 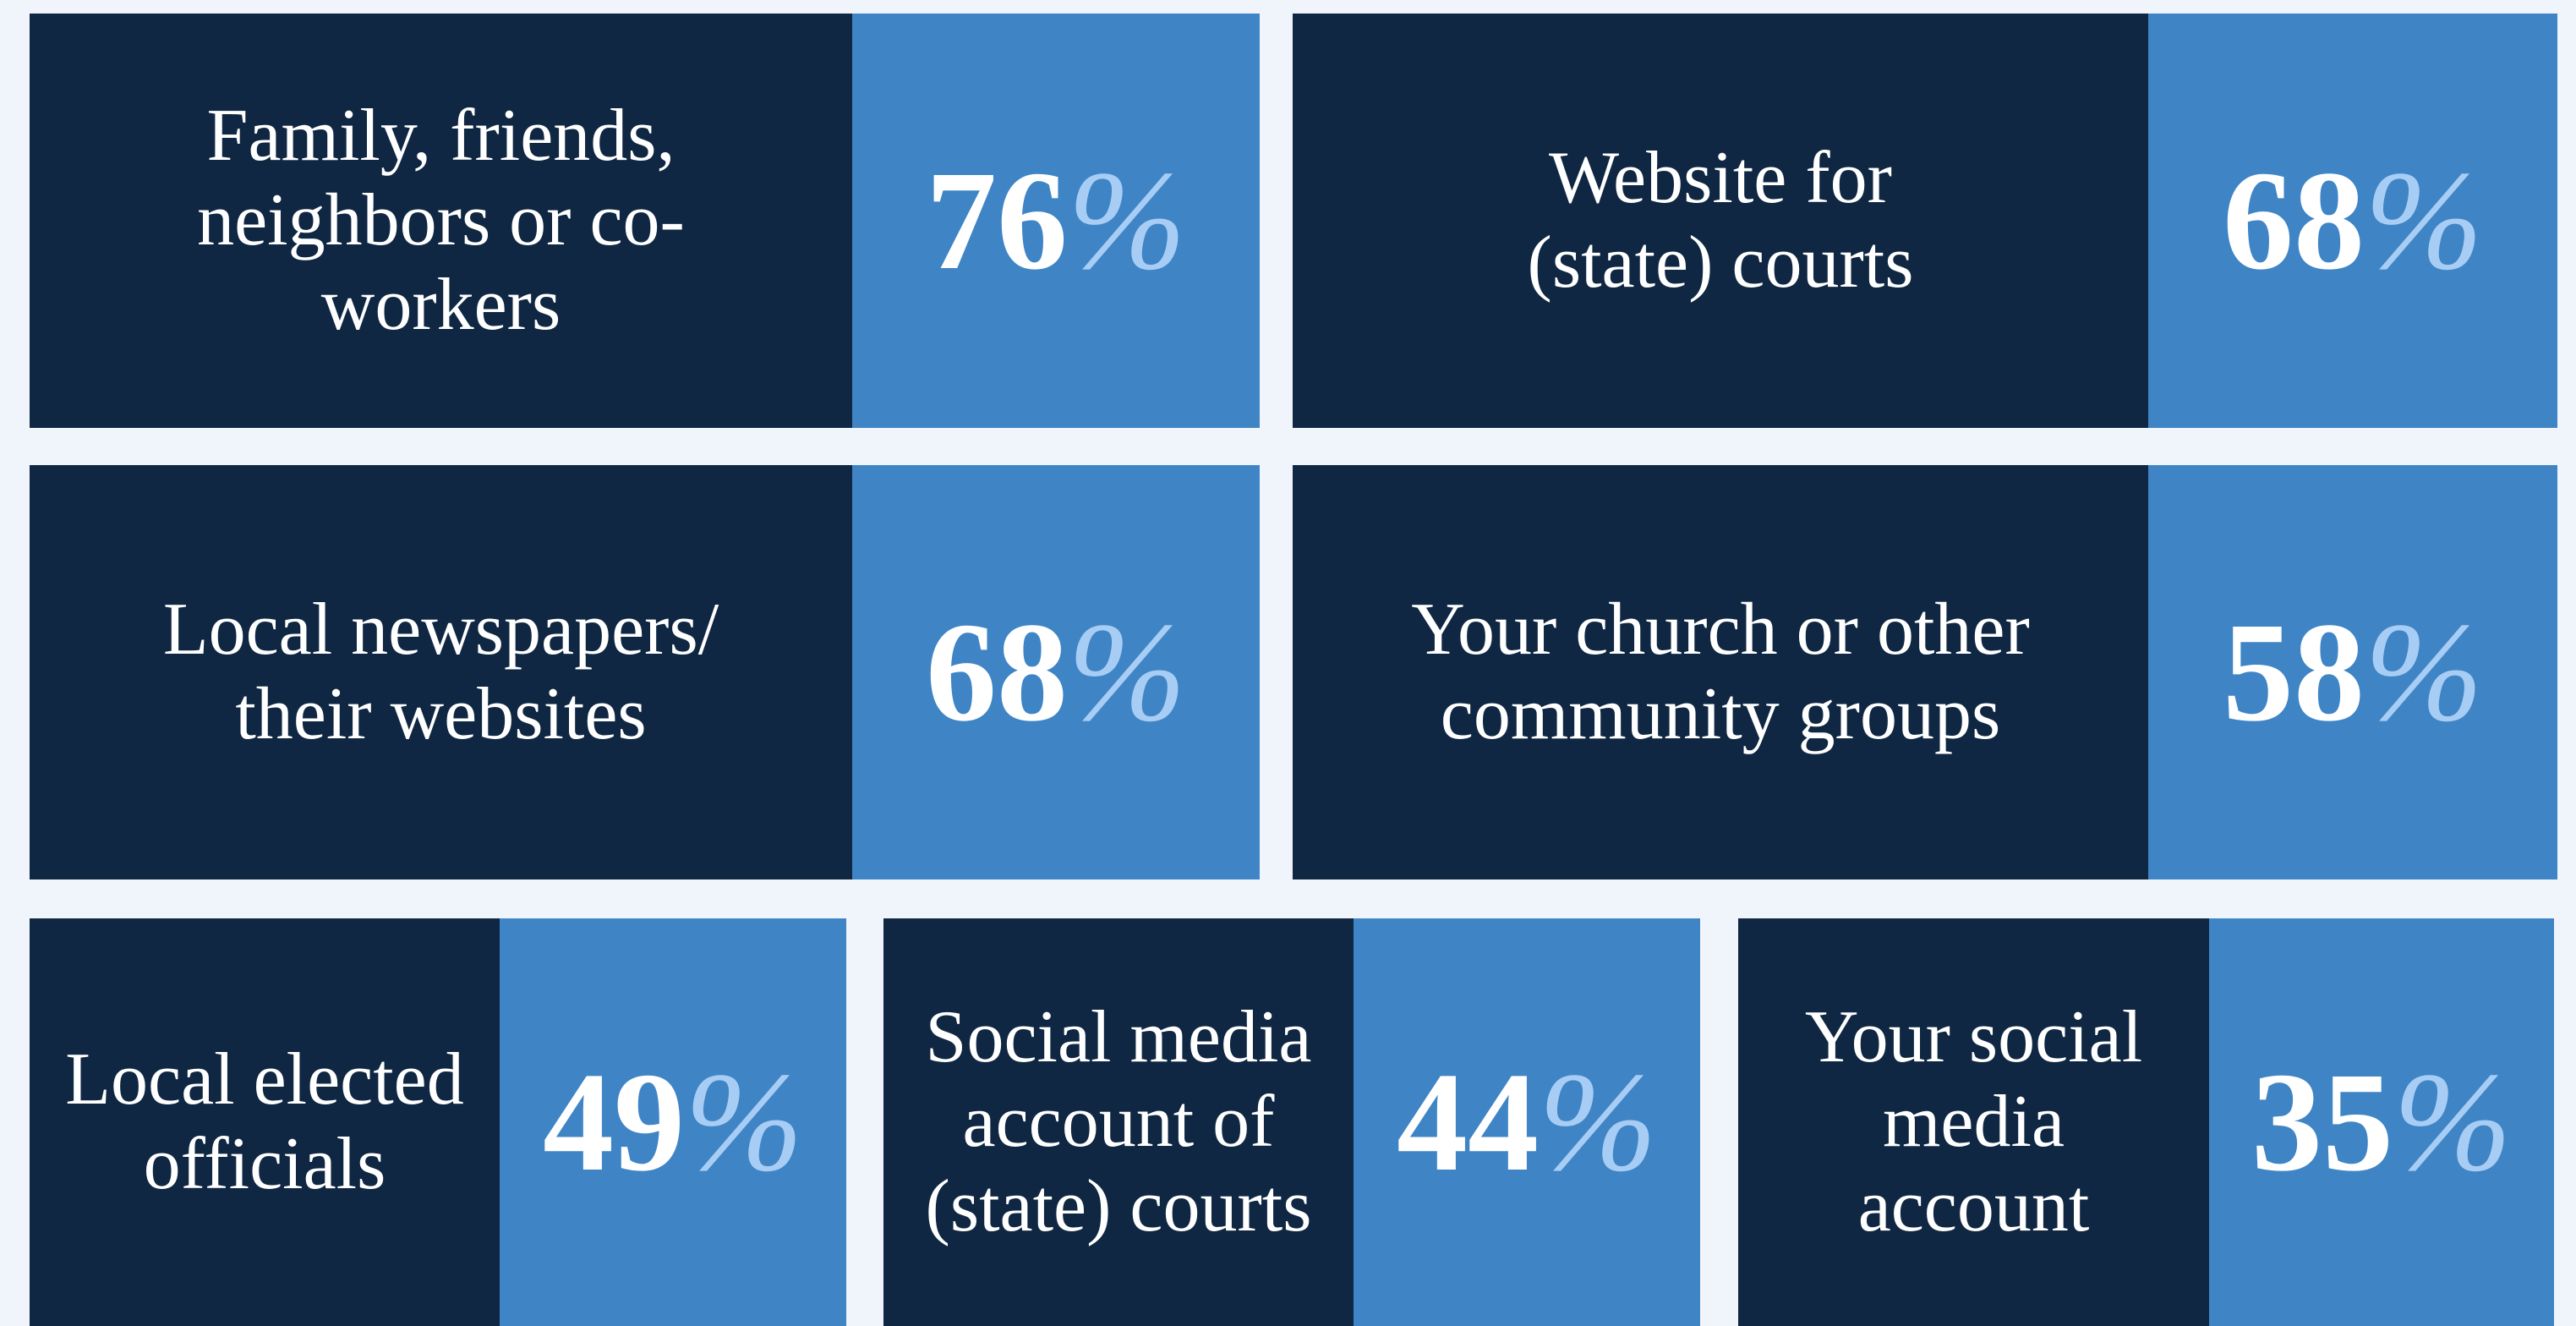 I want to click on stat-label: Local newspapers/ their websites, so click(x=440, y=672).